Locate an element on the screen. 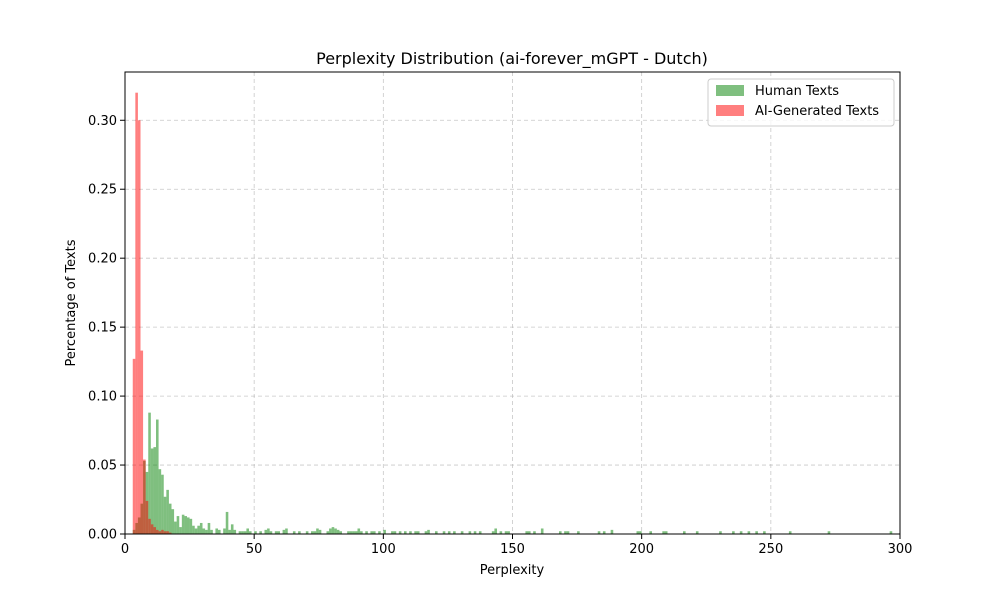 This screenshot has height=604, width=1000. x-tick-label: 200 is located at coordinates (641, 549).